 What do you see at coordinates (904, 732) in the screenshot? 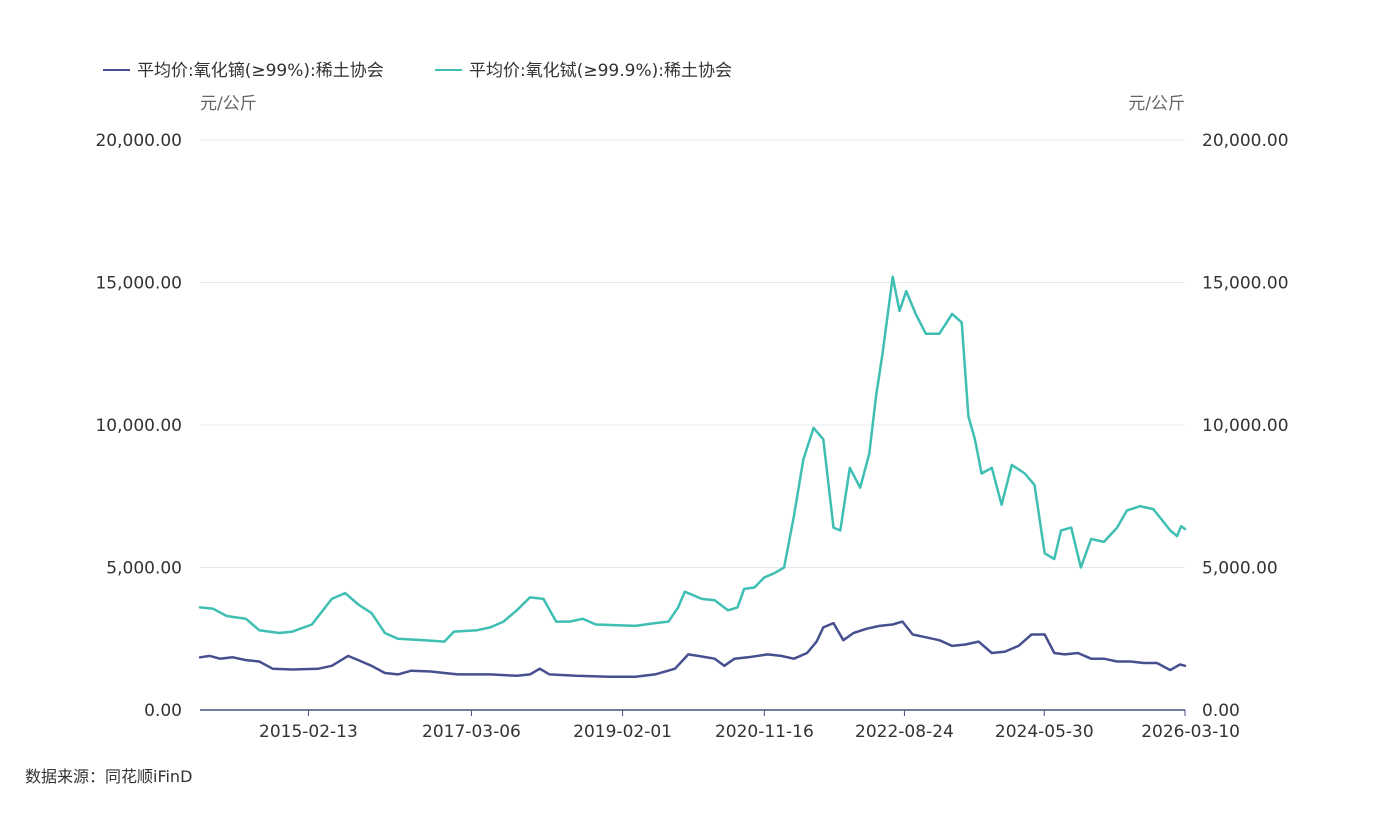
I see `x-tick-label: 2022-08-24` at bounding box center [904, 732].